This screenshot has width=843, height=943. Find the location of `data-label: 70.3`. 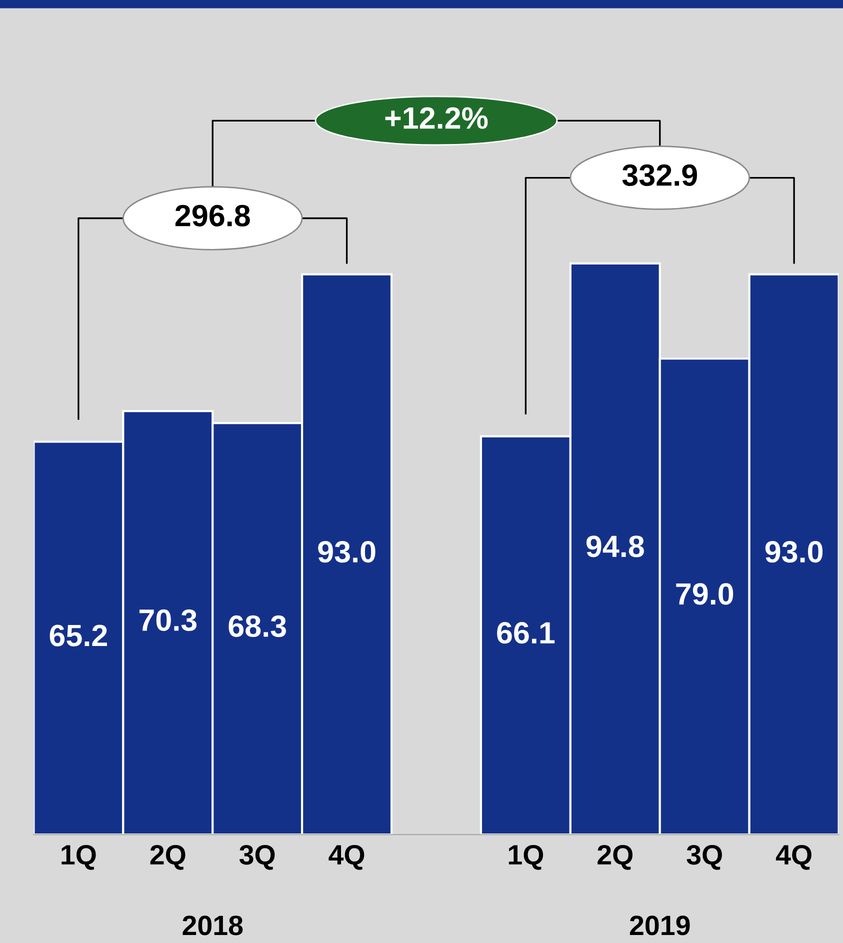

data-label: 70.3 is located at coordinates (168, 620).